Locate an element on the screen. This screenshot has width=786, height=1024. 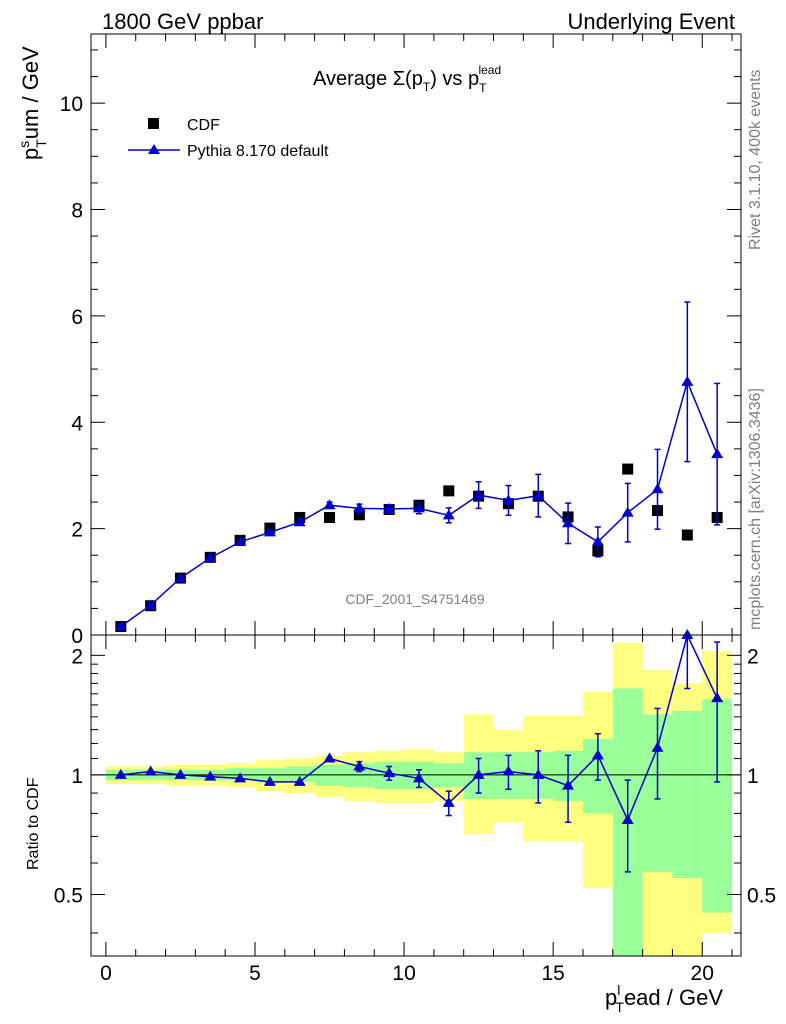
title-mid: ) vs p is located at coordinates (454, 79).